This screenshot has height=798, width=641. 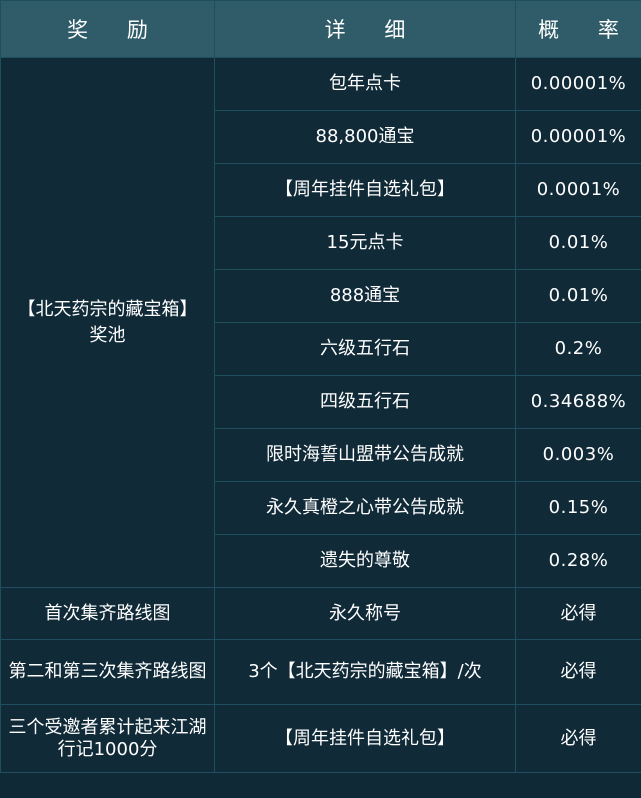 What do you see at coordinates (578, 29) in the screenshot?
I see `header-probability: 概 率` at bounding box center [578, 29].